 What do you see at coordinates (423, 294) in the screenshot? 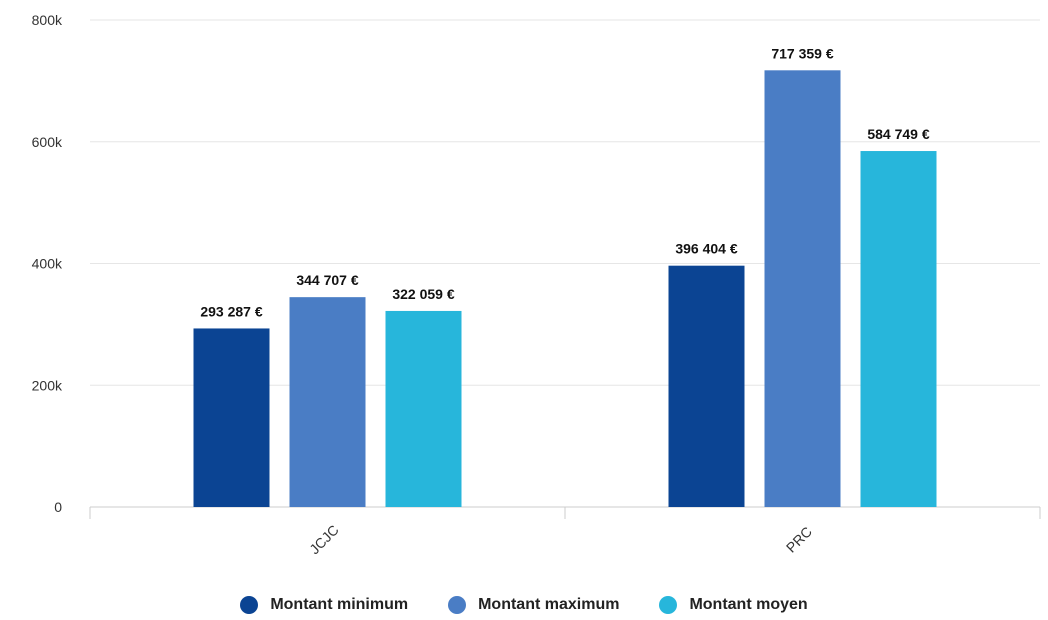
I see `data-label: 322 059 €` at bounding box center [423, 294].